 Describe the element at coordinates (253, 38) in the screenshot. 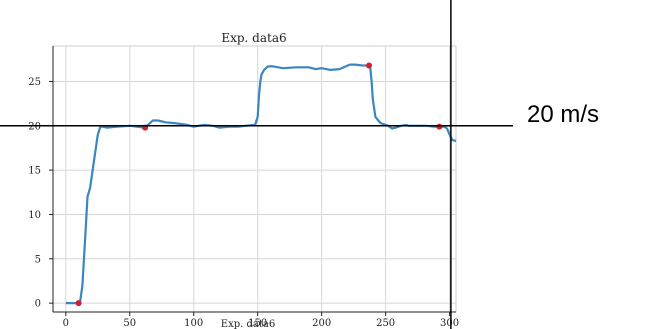

I see `chart-title: Exp. data6` at that location.